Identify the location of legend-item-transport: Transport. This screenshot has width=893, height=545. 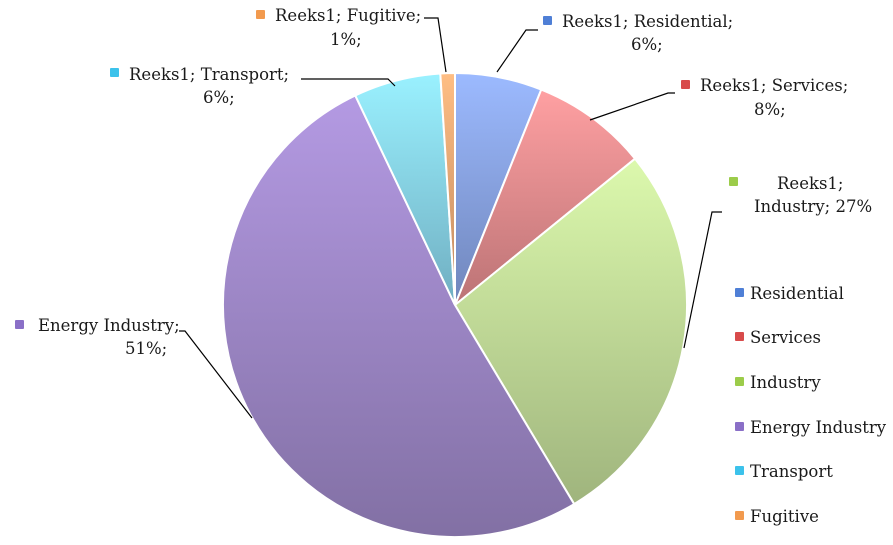
(784, 471).